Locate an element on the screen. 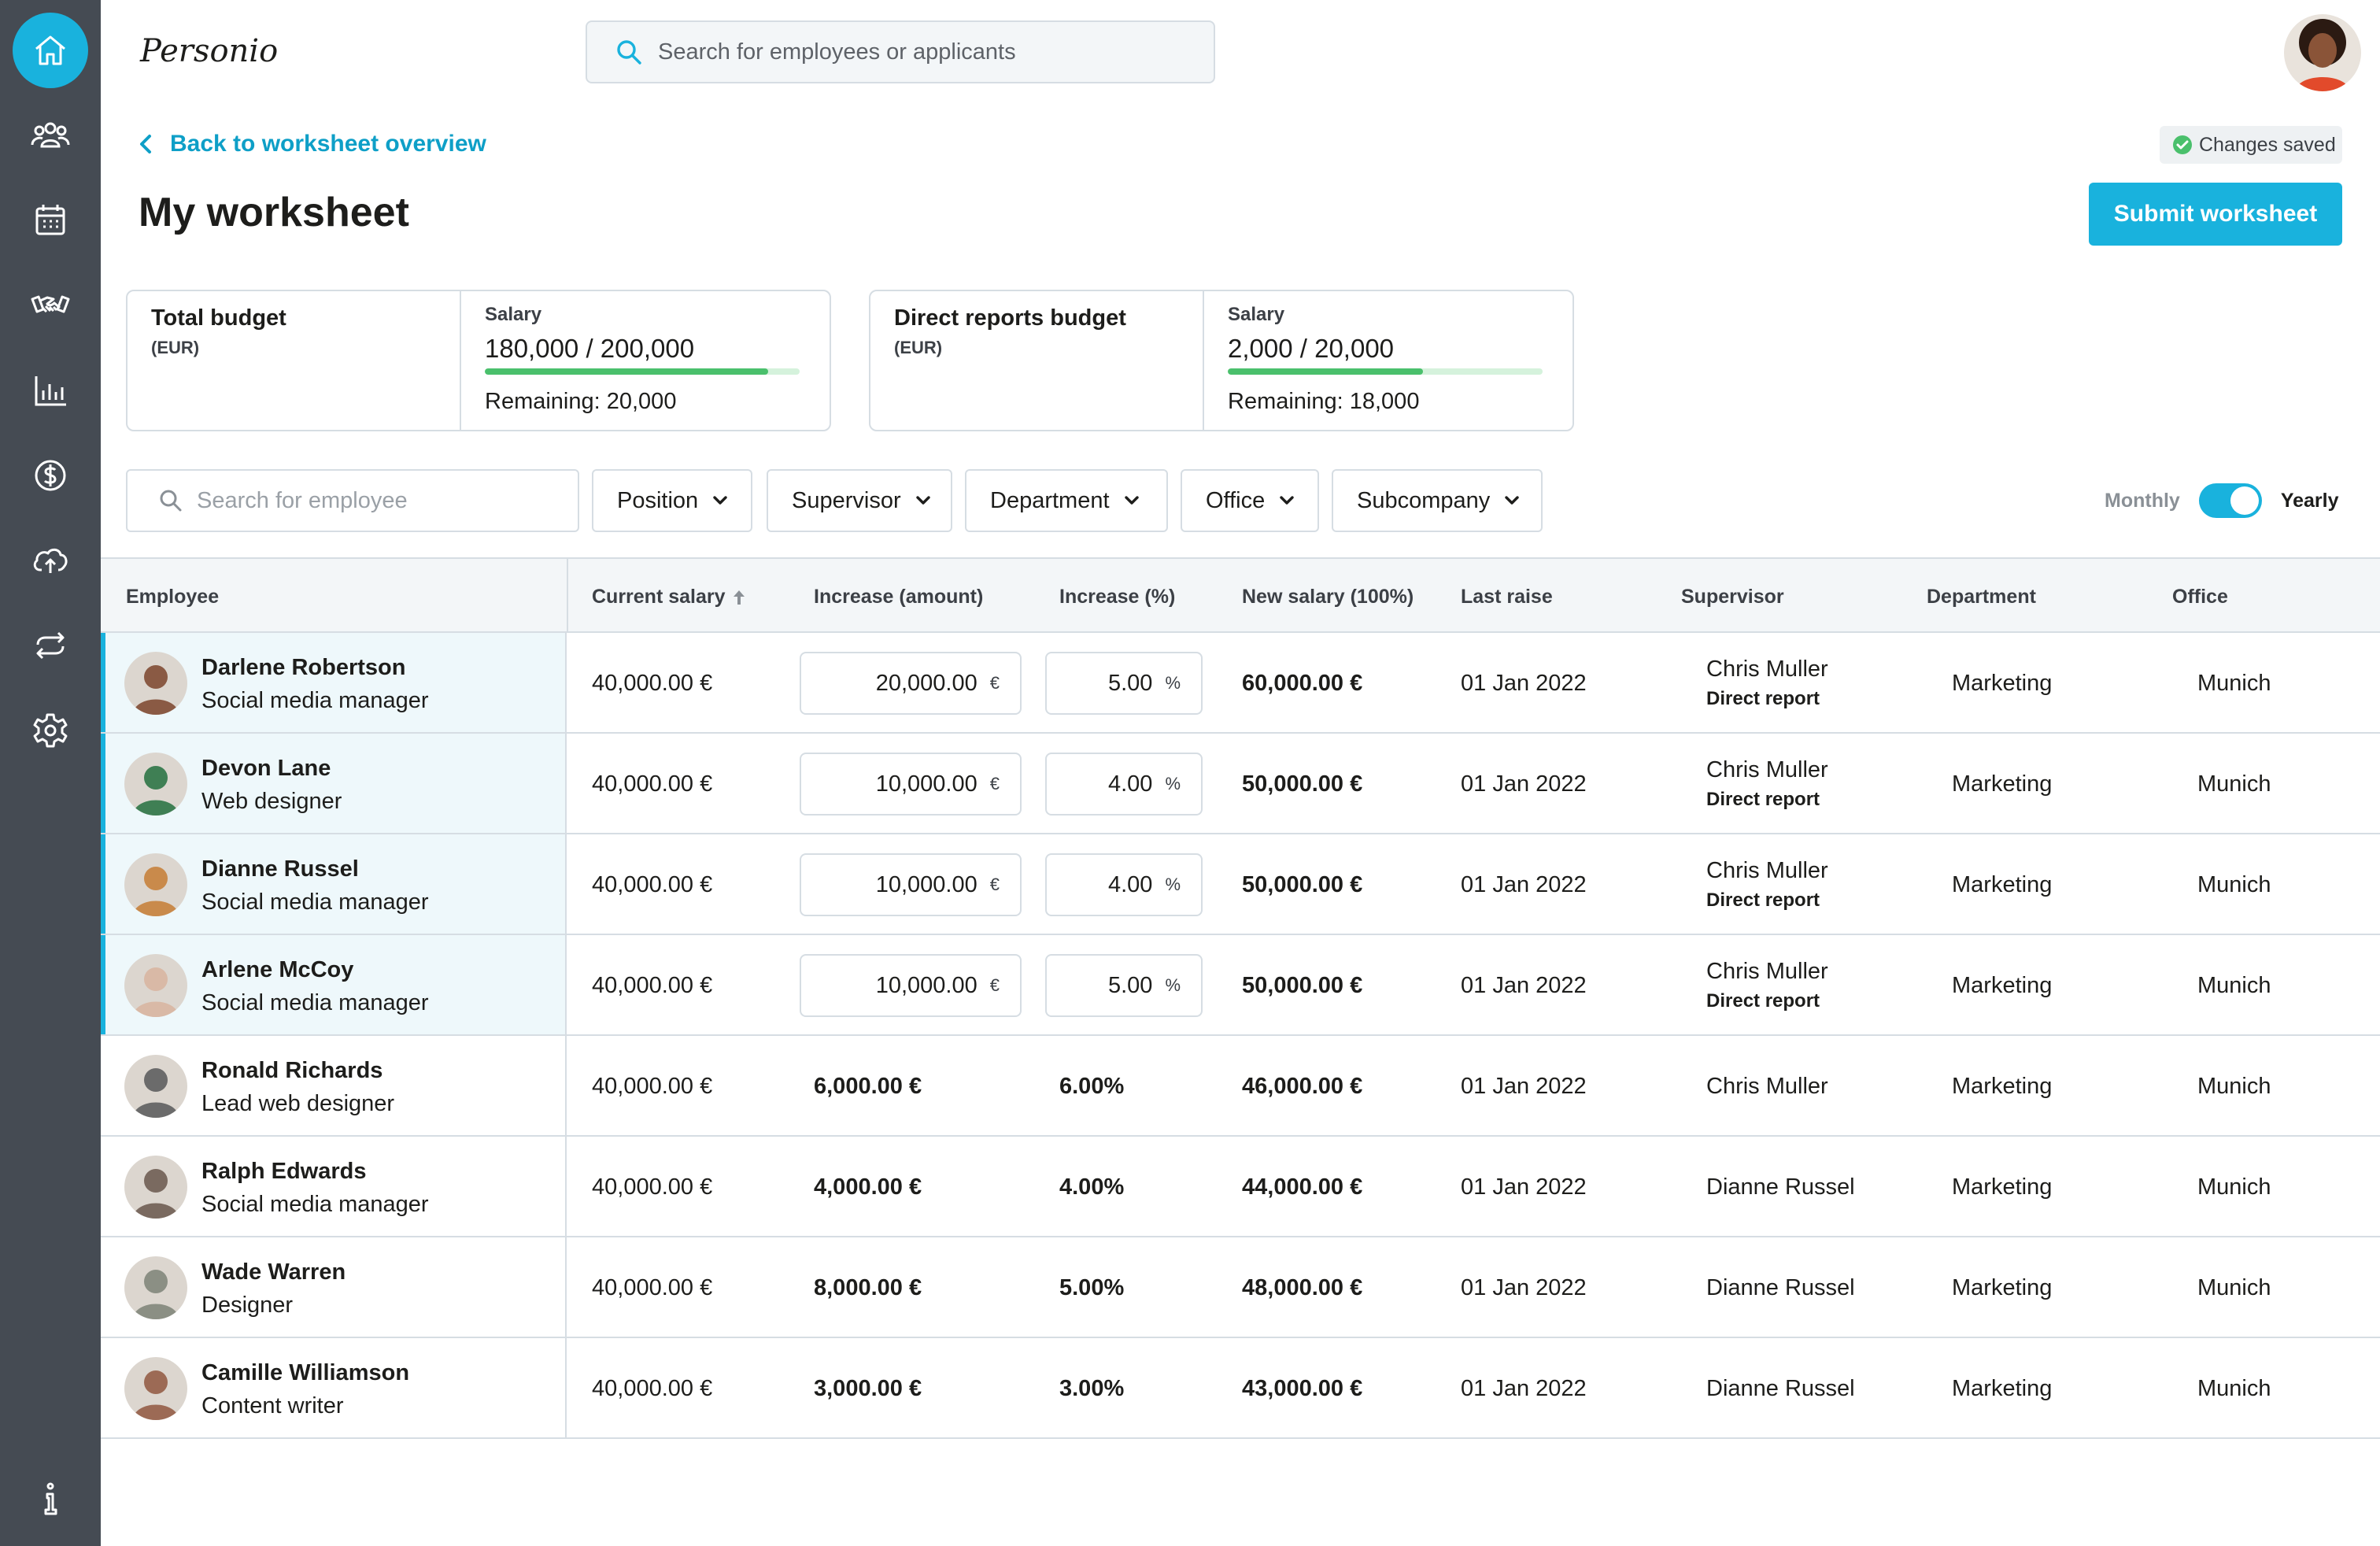  col-employee: Employee is located at coordinates (173, 597).